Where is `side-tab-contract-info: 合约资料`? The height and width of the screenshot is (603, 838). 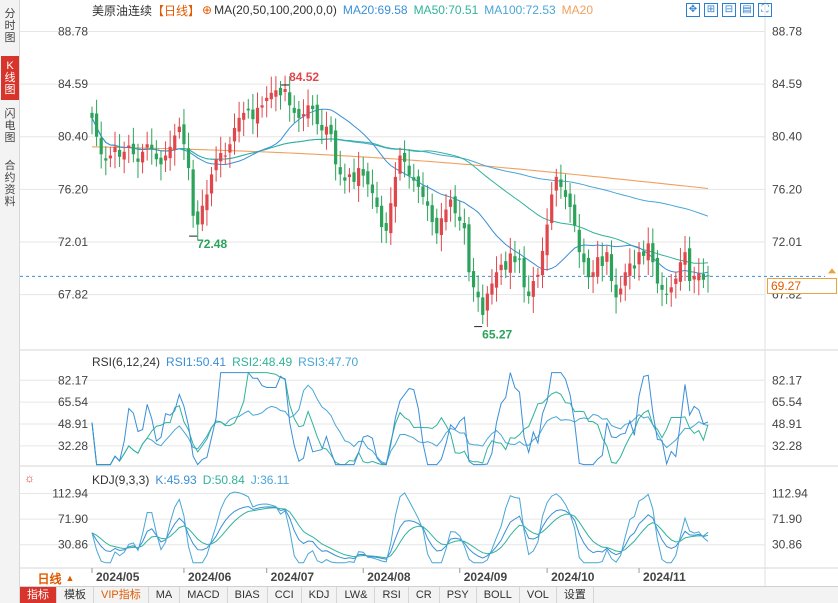
side-tab-contract-info: 合约资料 is located at coordinates (10, 184).